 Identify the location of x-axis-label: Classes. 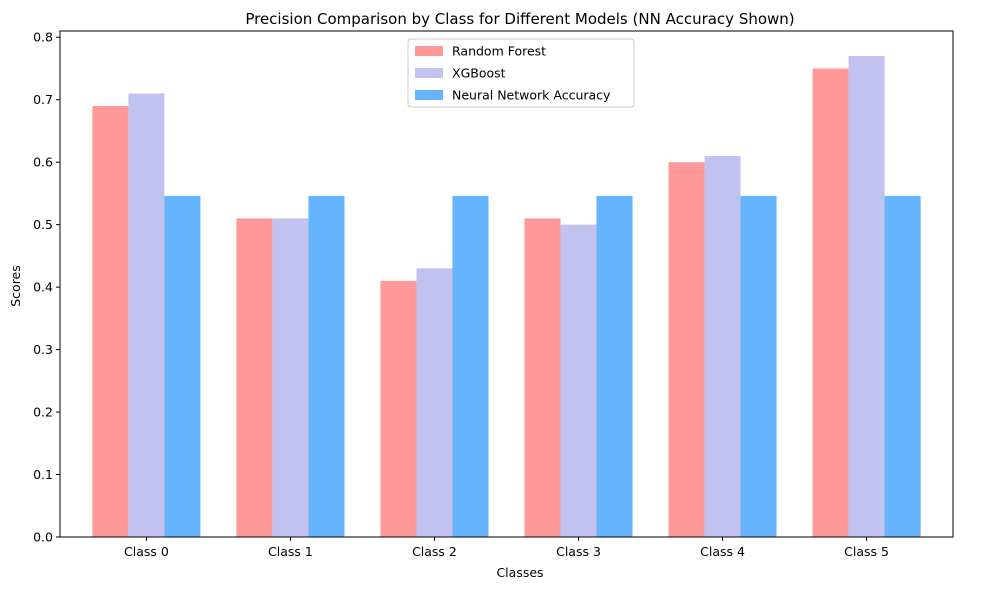
(519, 572).